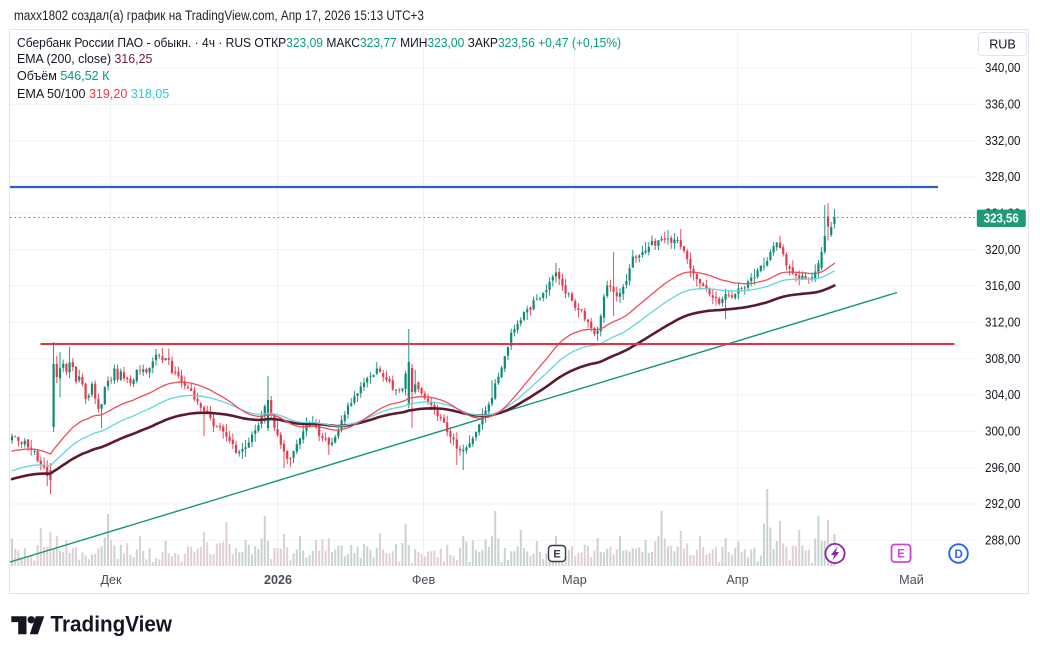  What do you see at coordinates (63, 74) in the screenshot?
I see `svg-text: Объём 546,52 К` at bounding box center [63, 74].